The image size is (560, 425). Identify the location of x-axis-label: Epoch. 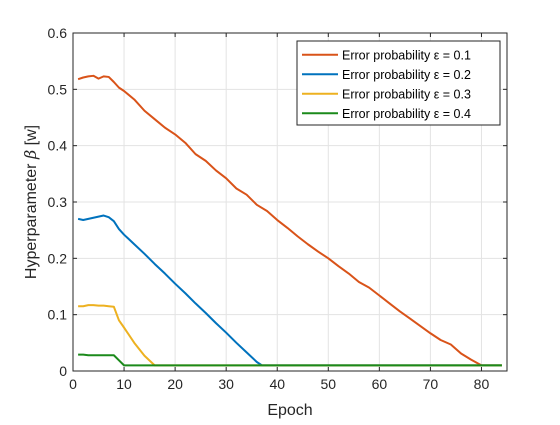
(289, 410).